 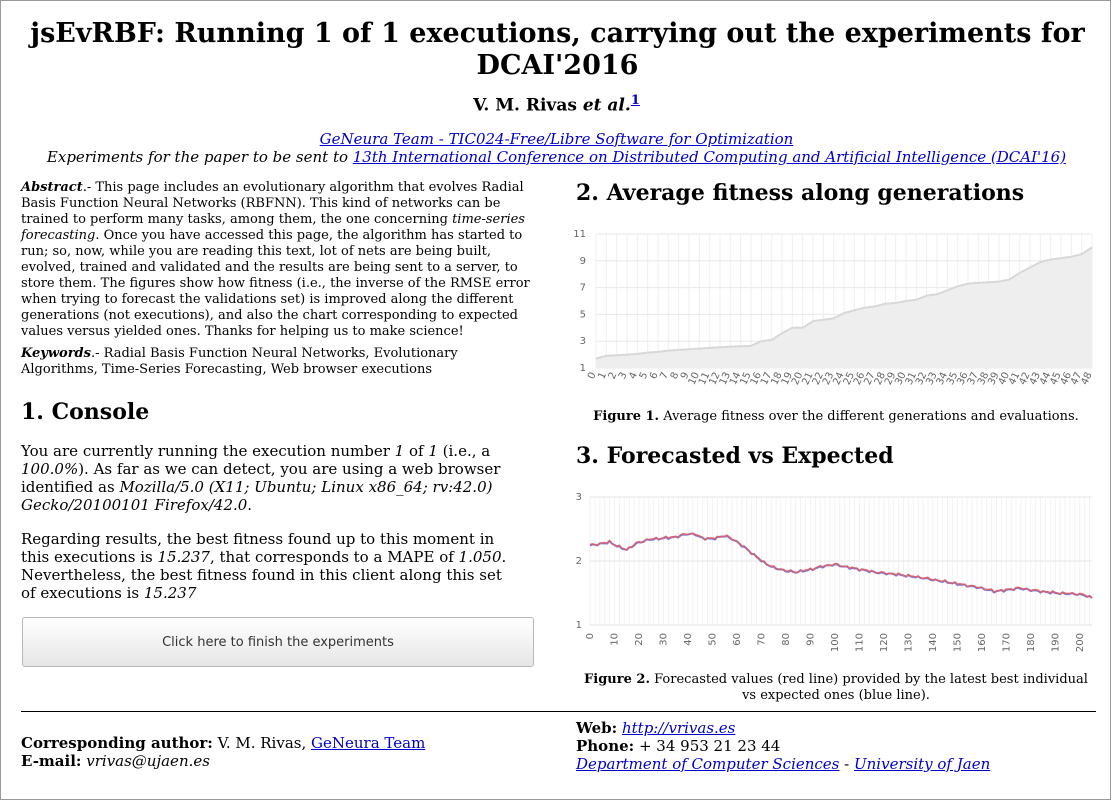 I want to click on finish-experiments-button: Click here to finish the experiments, so click(x=278, y=642).